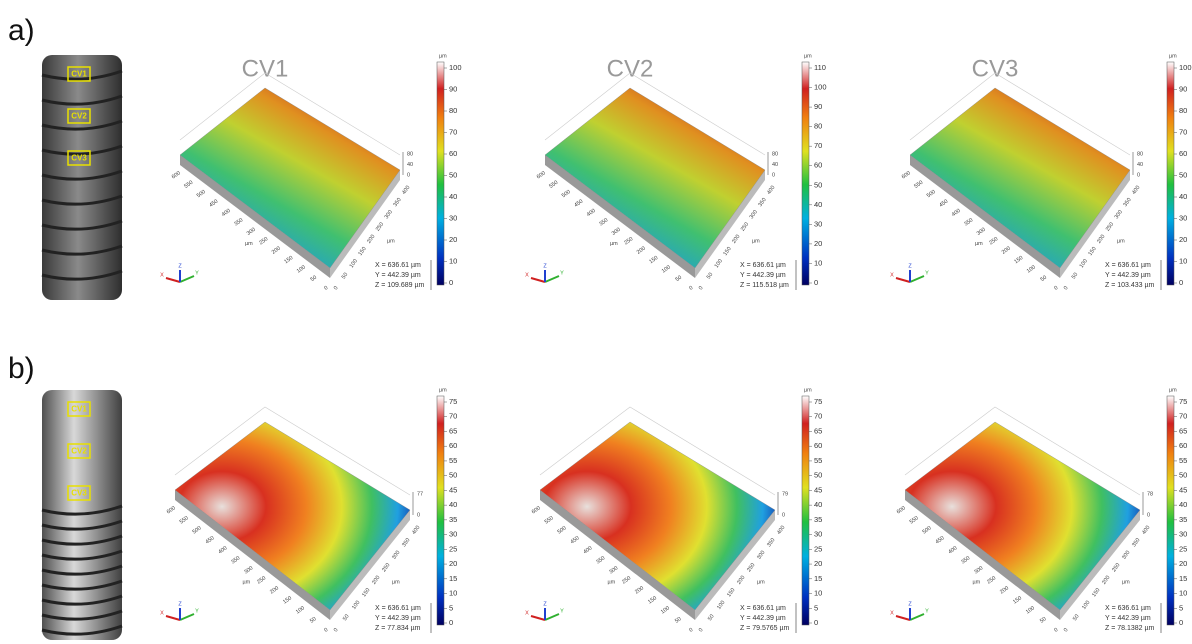 This screenshot has height=644, width=1192. What do you see at coordinates (903, 618) in the screenshot?
I see `axis-x` at bounding box center [903, 618].